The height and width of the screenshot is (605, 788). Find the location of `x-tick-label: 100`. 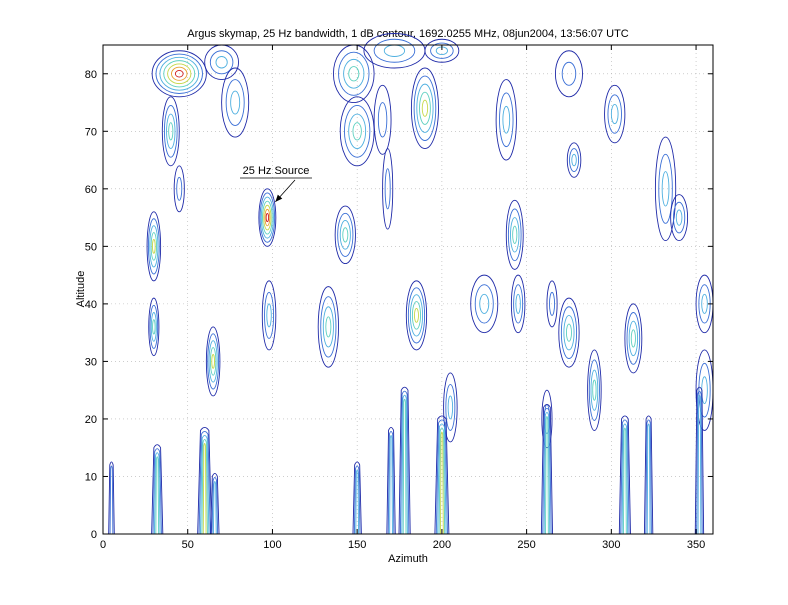

x-tick-label: 100 is located at coordinates (272, 545).